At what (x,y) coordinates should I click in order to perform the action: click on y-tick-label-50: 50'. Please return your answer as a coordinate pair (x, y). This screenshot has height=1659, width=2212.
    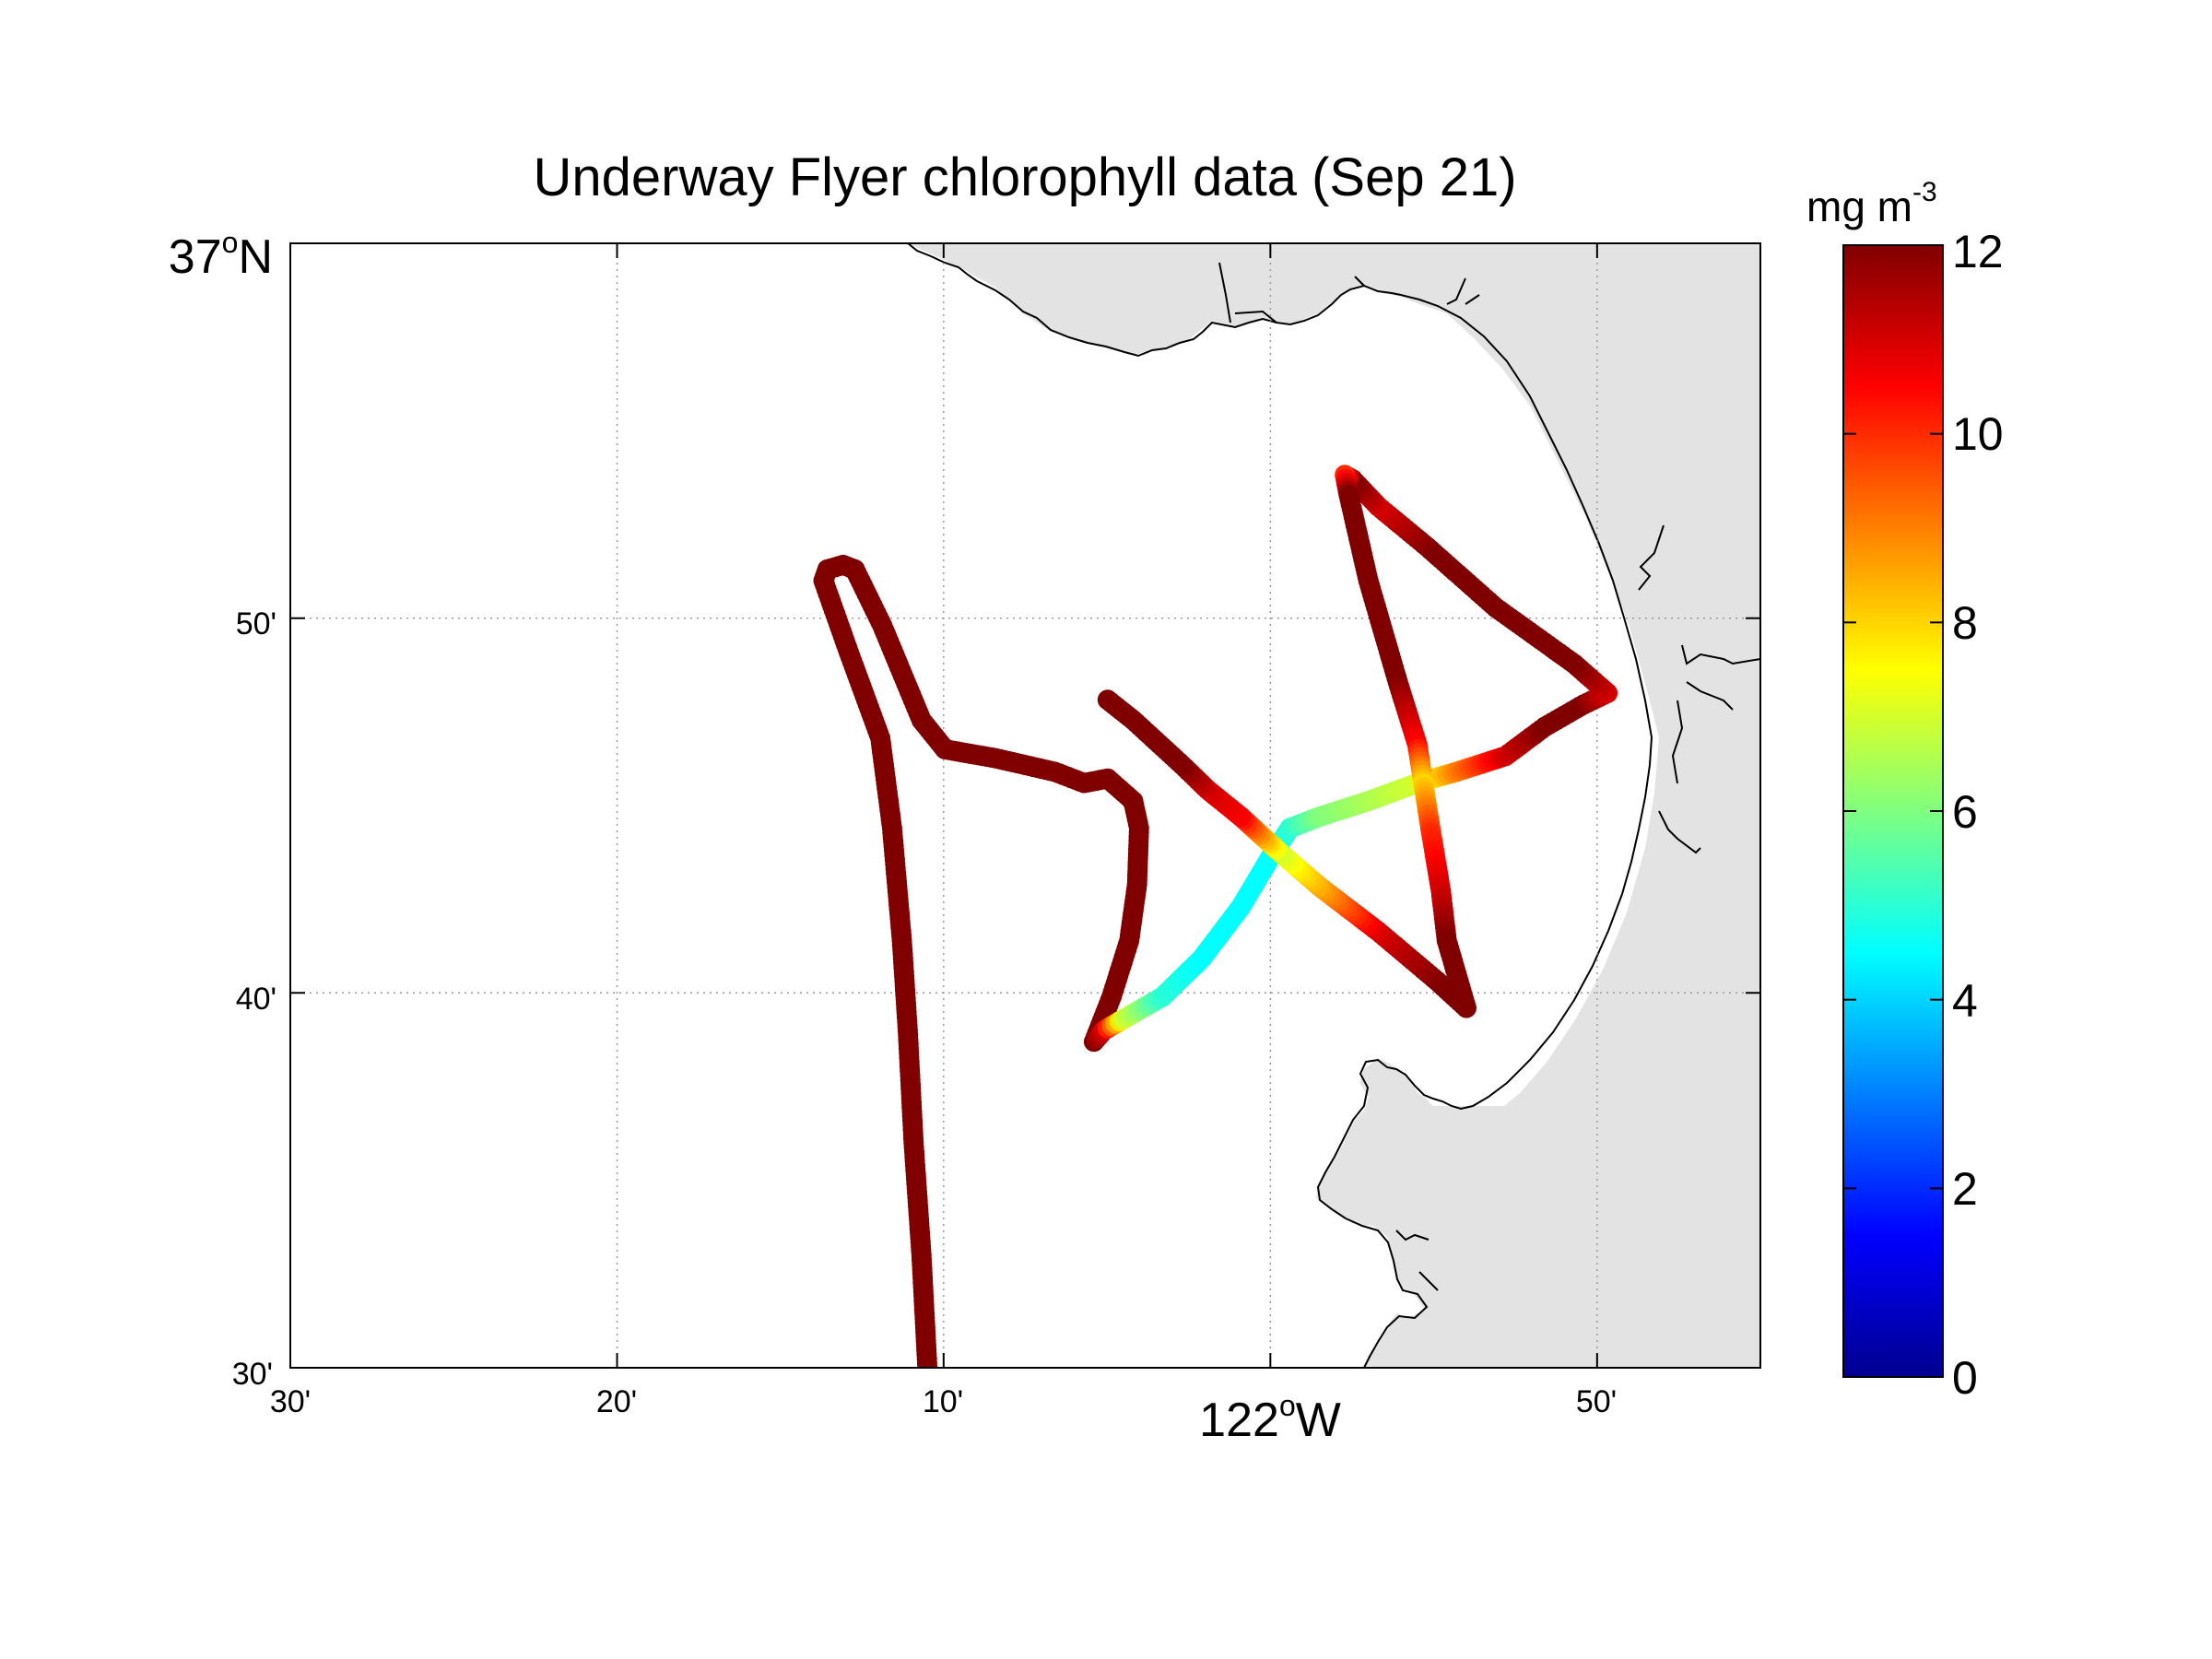
    Looking at the image, I should click on (256, 623).